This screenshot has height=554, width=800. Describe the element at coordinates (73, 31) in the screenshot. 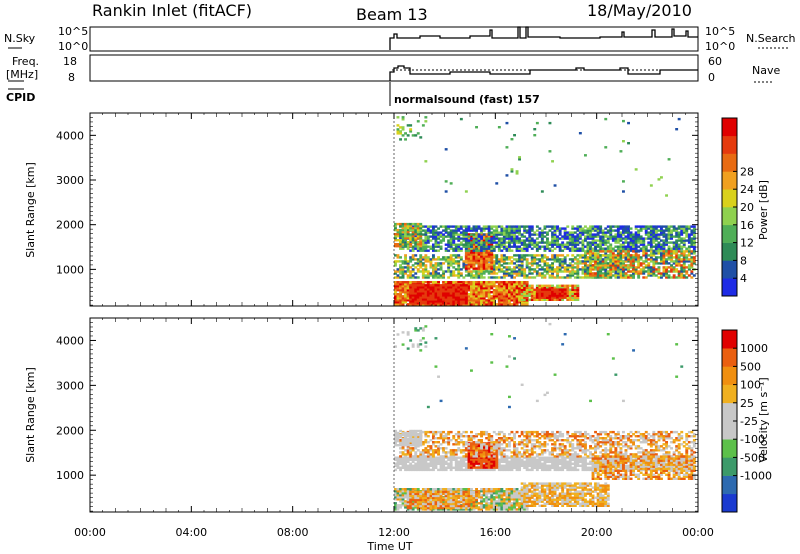

I see `nsky-tick-top: 10^5` at that location.